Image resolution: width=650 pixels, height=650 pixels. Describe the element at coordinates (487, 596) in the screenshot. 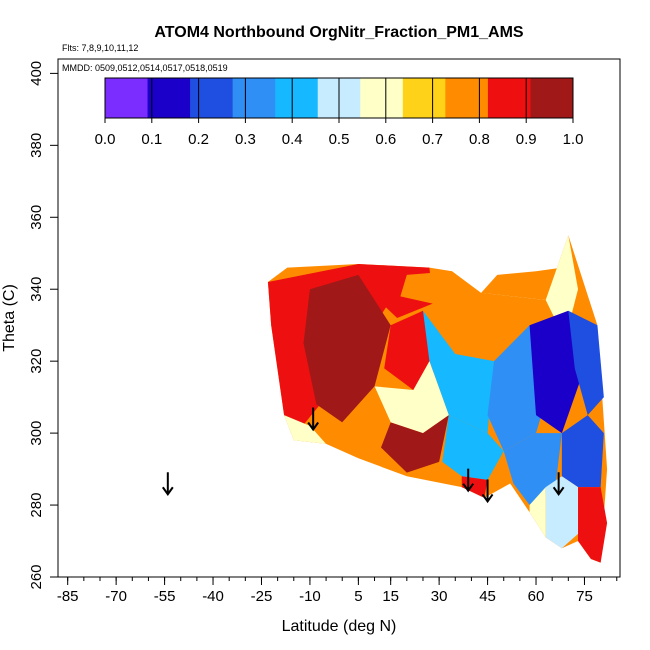

I see `x-tick-label: 45` at that location.